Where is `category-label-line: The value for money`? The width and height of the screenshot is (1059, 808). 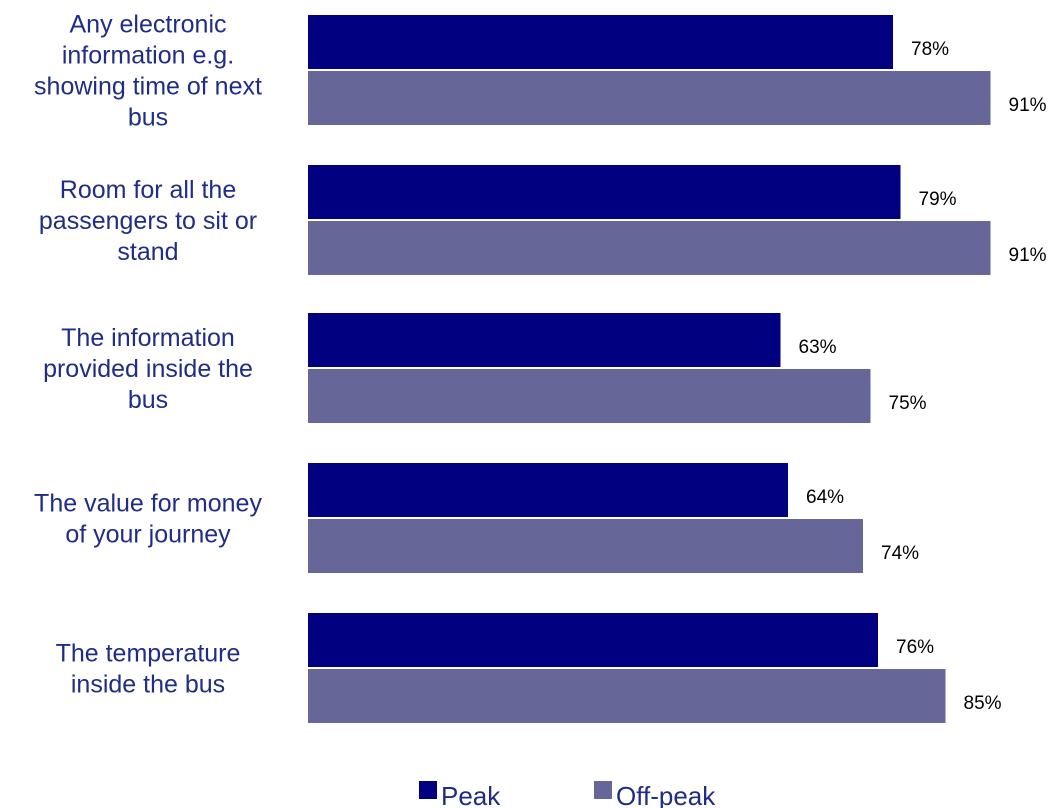 category-label-line: The value for money is located at coordinates (148, 504).